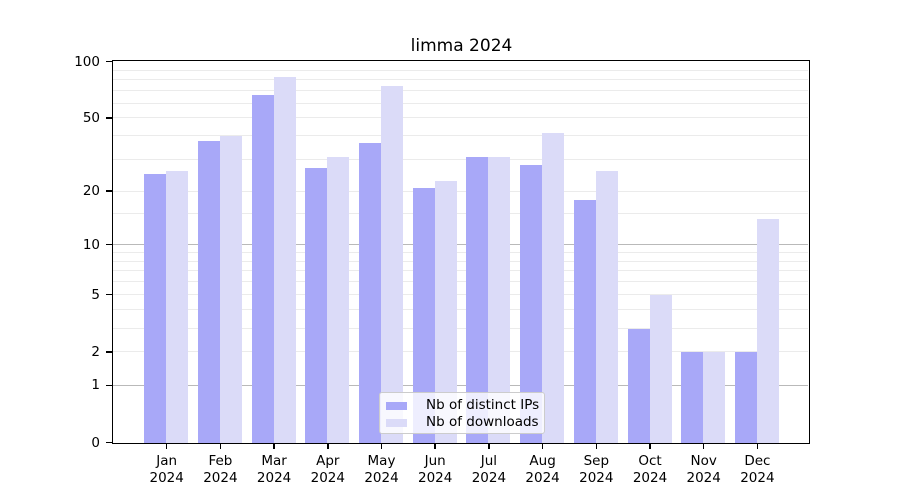 The height and width of the screenshot is (500, 900). What do you see at coordinates (703, 469) in the screenshot?
I see `x-tick-label: Nov 2024` at bounding box center [703, 469].